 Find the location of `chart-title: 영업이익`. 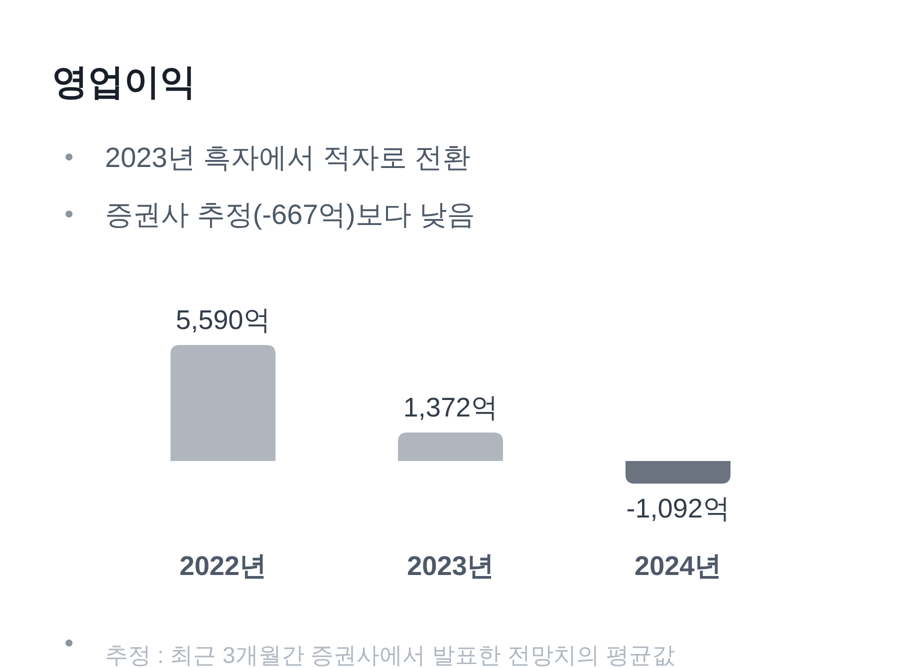

chart-title: 영업이익 is located at coordinates (124, 81).